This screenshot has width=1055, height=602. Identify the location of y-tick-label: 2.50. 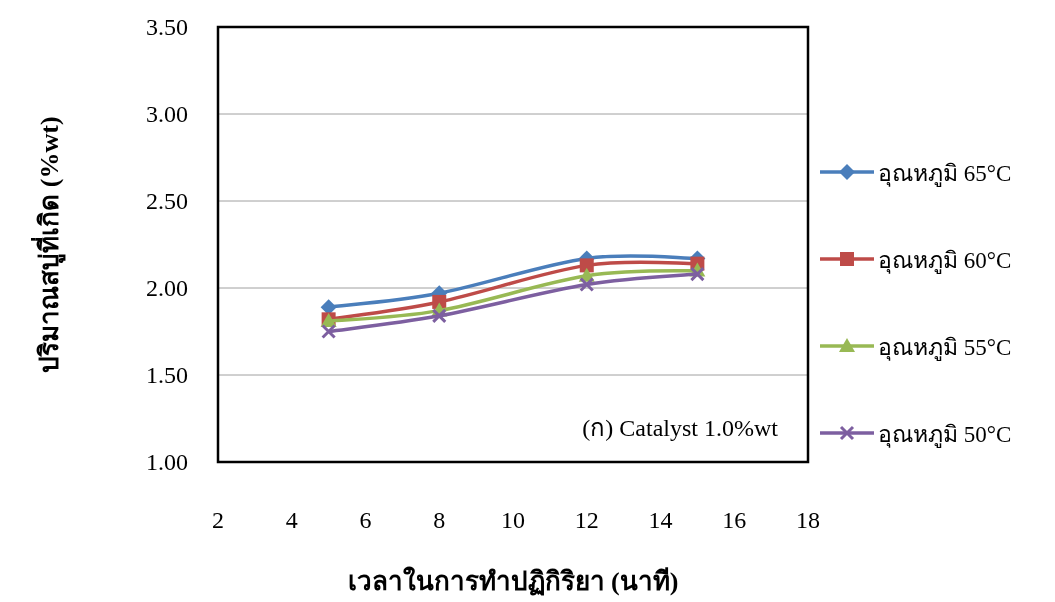
(167, 201).